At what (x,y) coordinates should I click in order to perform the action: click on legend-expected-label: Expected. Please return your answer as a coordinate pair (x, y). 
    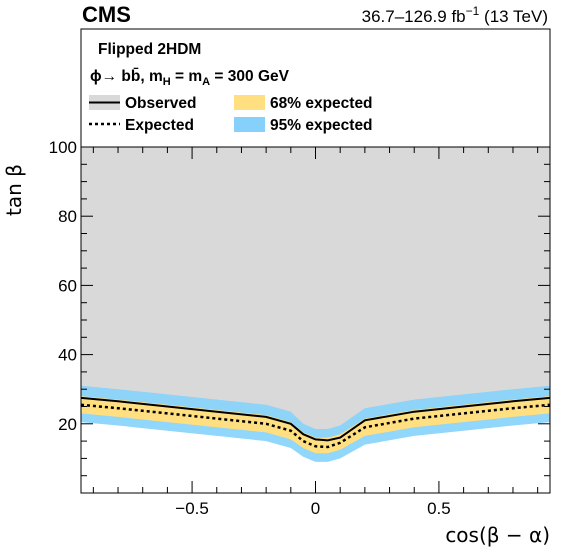
    Looking at the image, I should click on (159, 125).